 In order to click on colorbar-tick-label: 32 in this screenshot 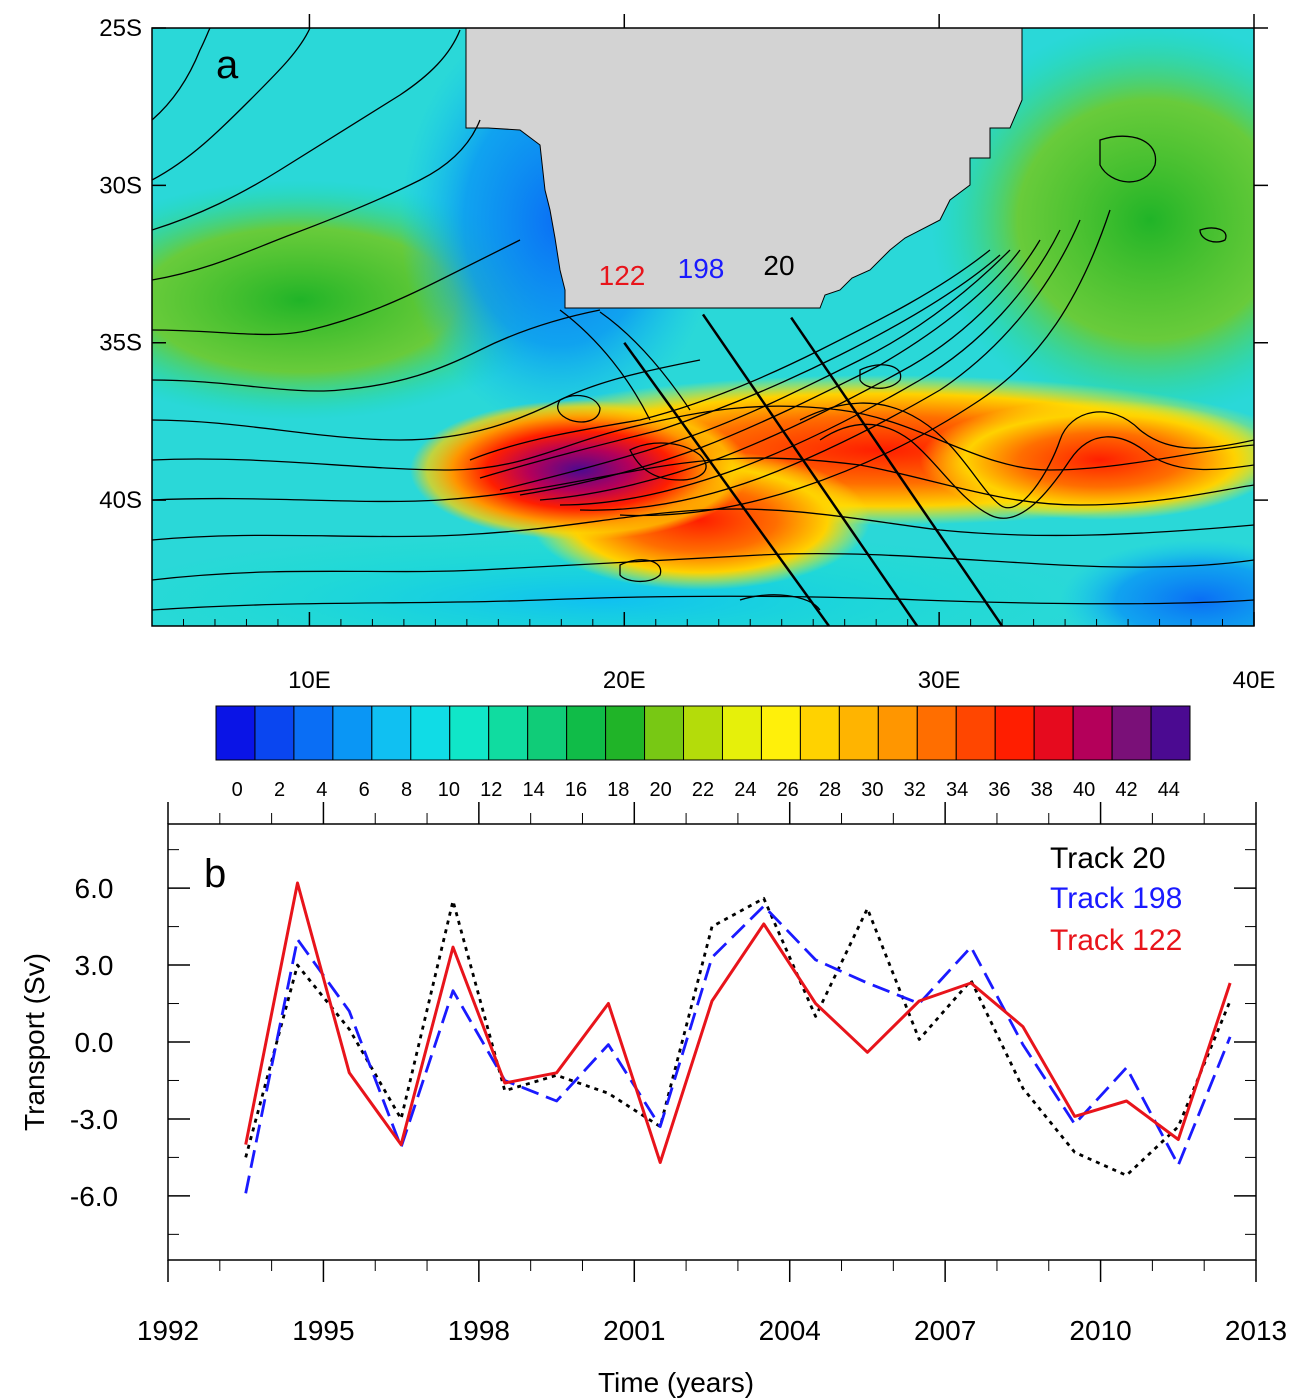, I will do `click(915, 790)`.